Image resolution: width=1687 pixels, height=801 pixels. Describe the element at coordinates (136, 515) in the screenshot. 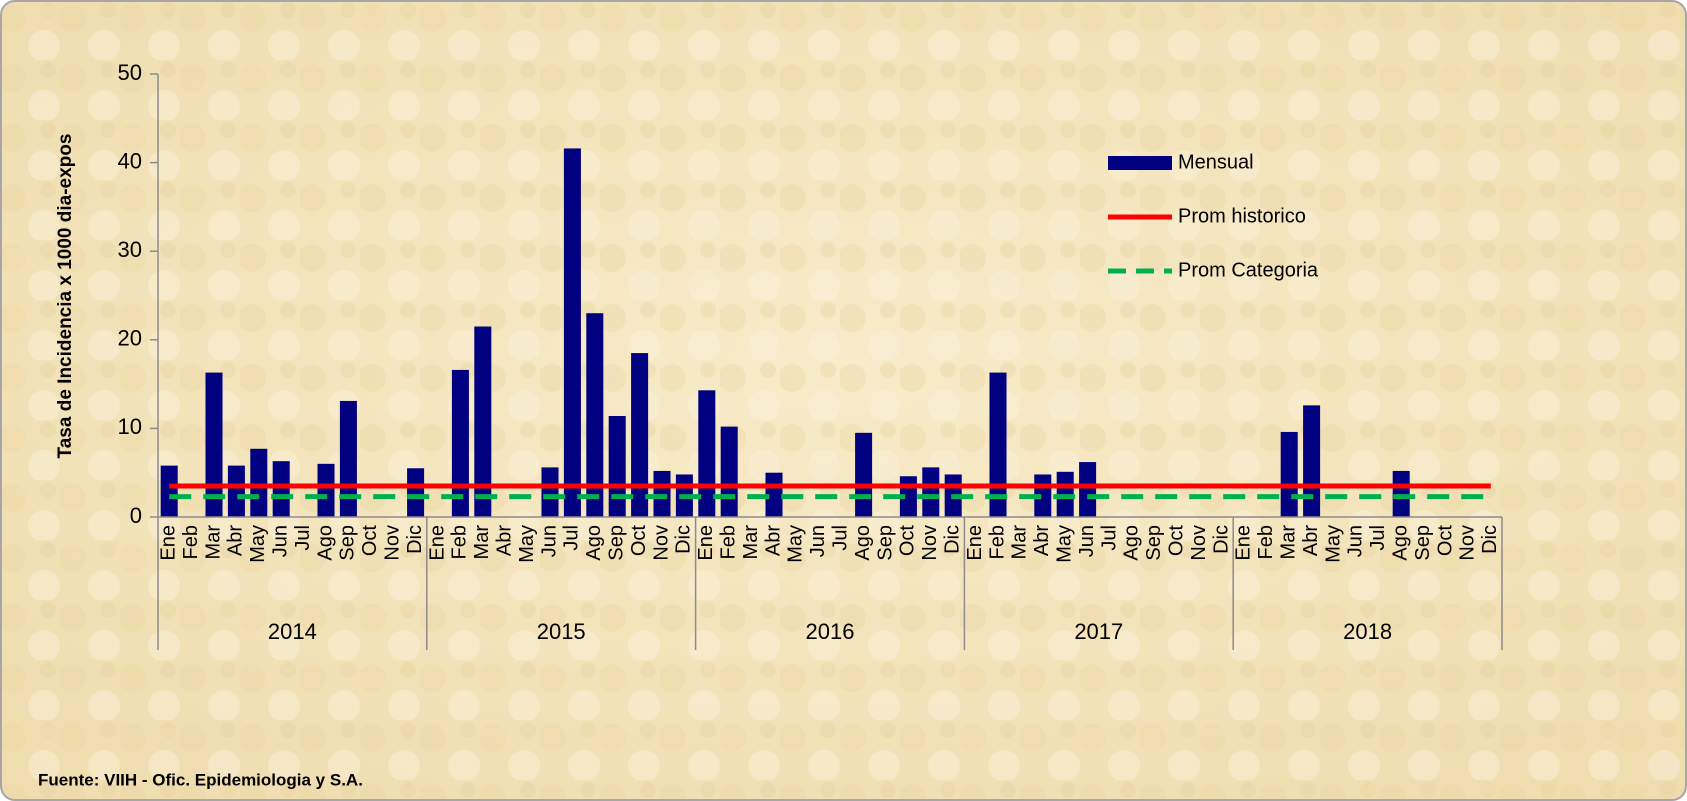

I see `y-tick-label: 0` at that location.